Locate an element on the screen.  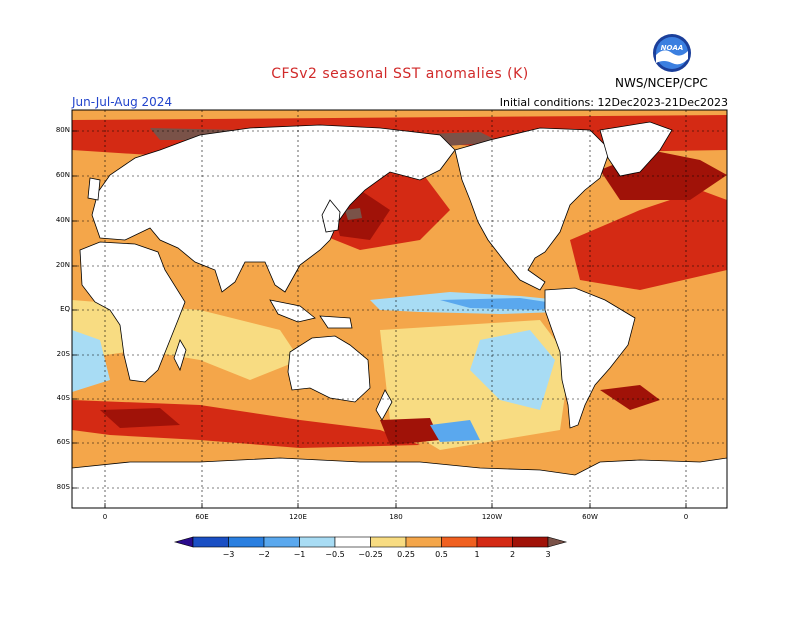
colorbar-label: −2 is located at coordinates (264, 554).